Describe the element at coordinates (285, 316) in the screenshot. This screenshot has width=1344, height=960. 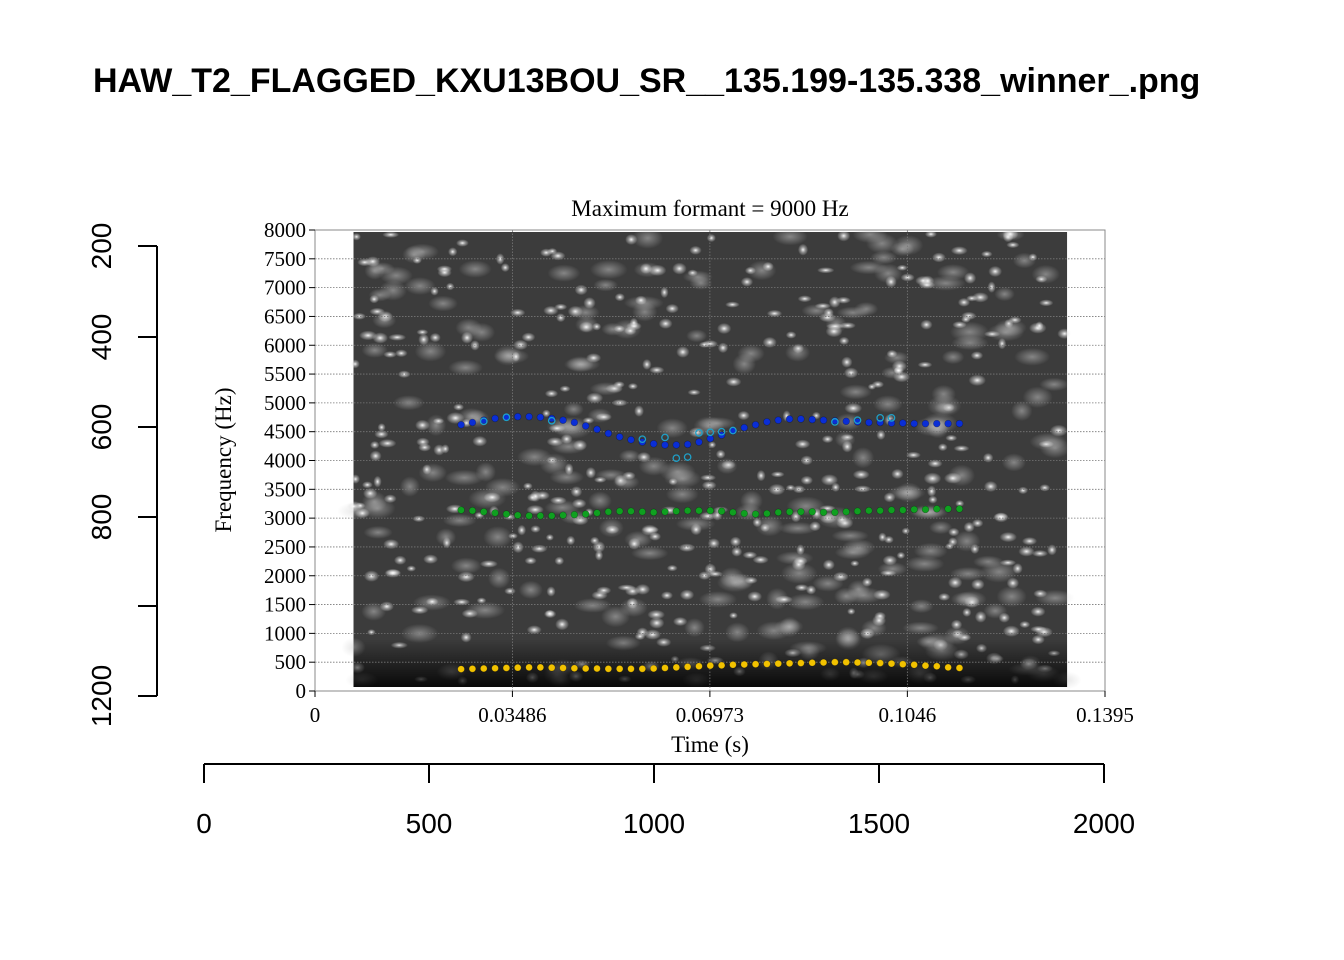
I see `y-tick-label: 6500` at that location.